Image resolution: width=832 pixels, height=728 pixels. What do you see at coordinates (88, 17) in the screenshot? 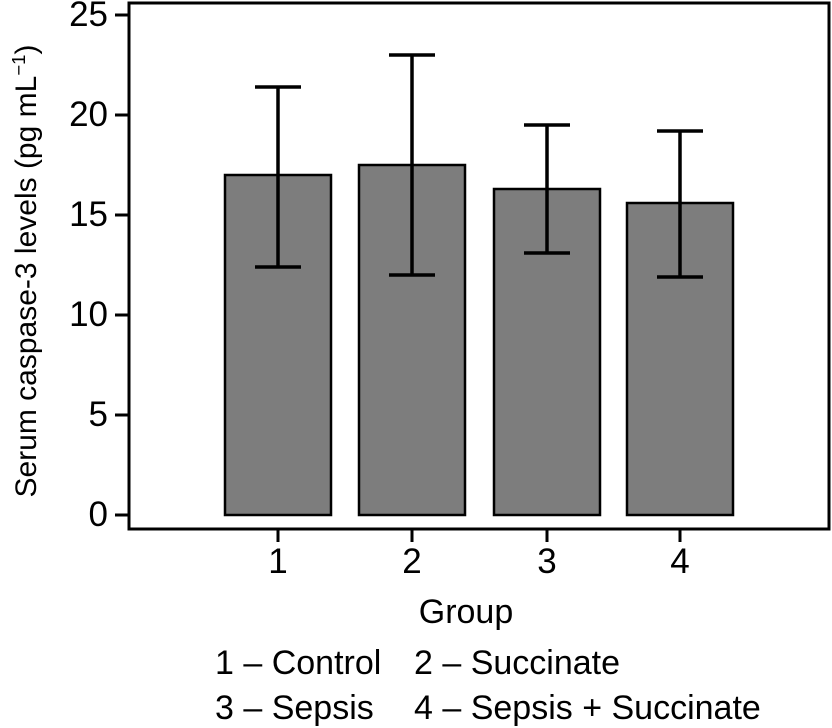
I see `y-tick-label-25: 25` at bounding box center [88, 17].